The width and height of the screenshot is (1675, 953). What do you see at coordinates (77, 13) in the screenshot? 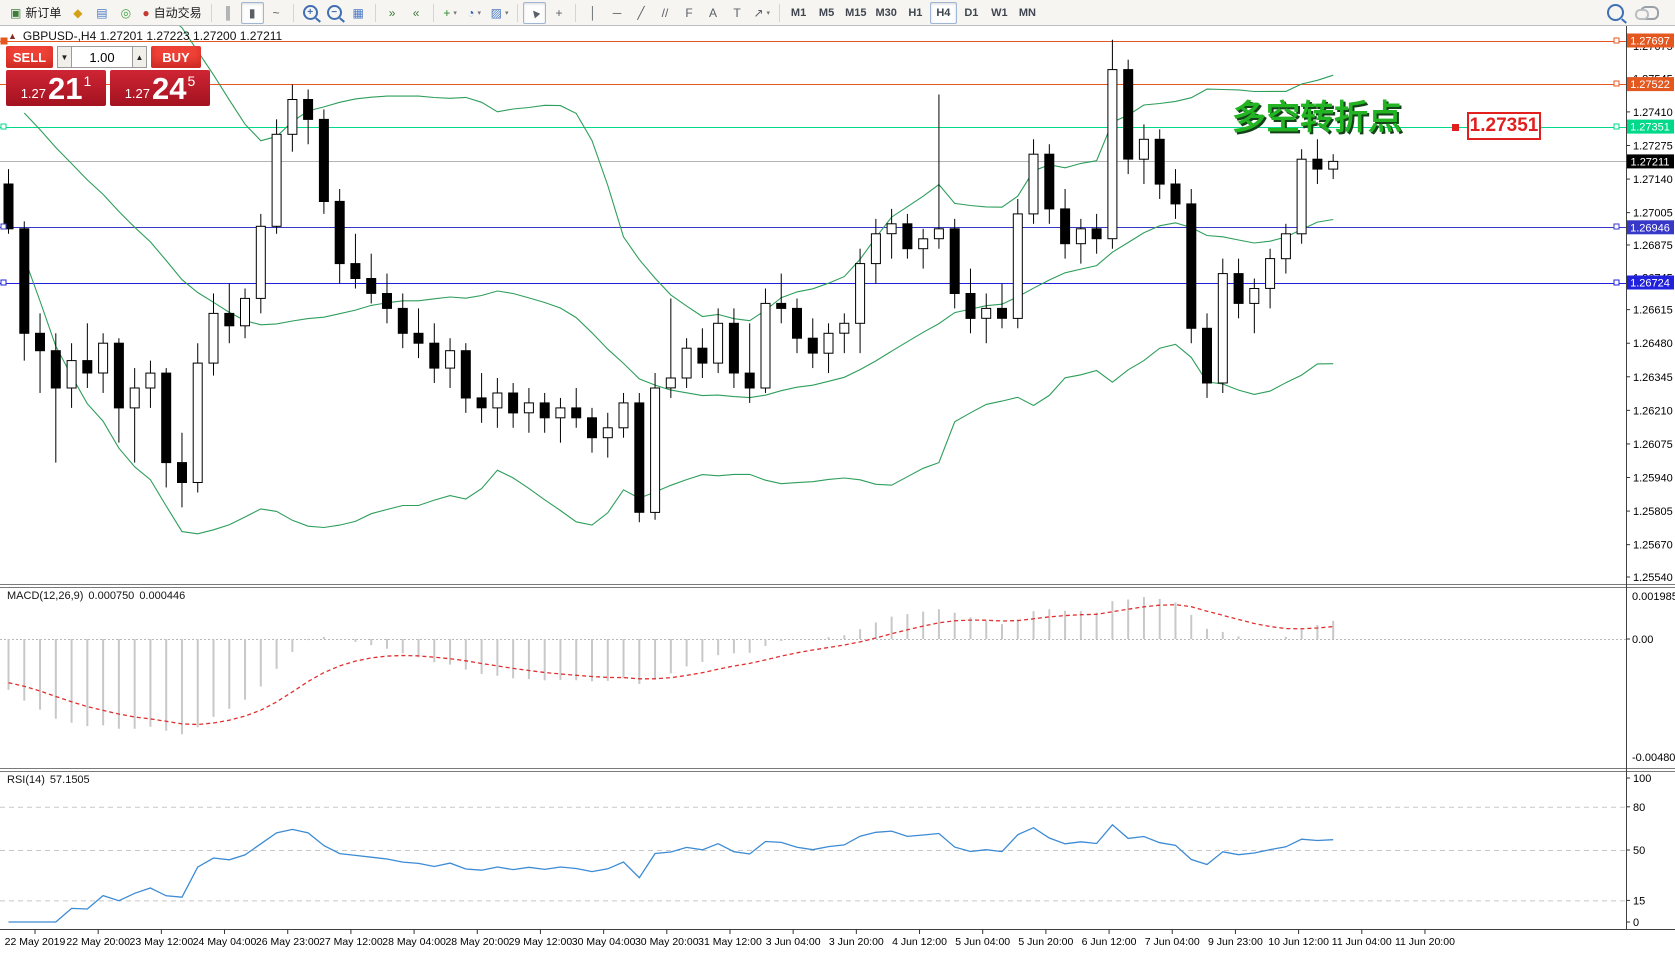
I see `market-watch-button: ◆` at bounding box center [77, 13].